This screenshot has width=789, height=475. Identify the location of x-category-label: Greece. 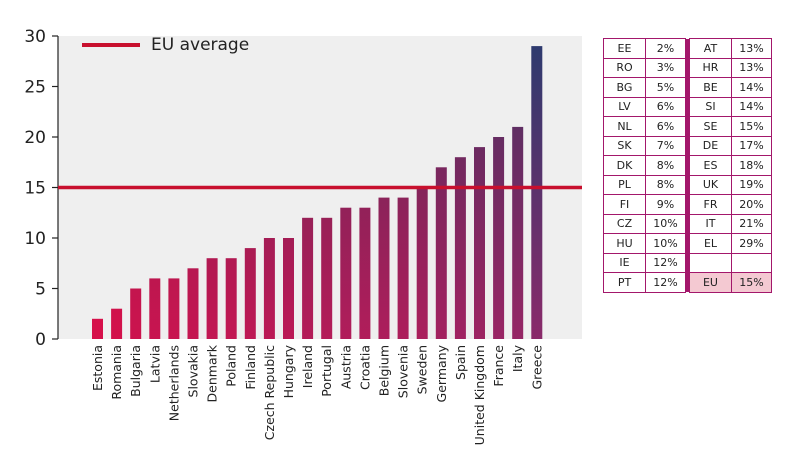
(536, 367).